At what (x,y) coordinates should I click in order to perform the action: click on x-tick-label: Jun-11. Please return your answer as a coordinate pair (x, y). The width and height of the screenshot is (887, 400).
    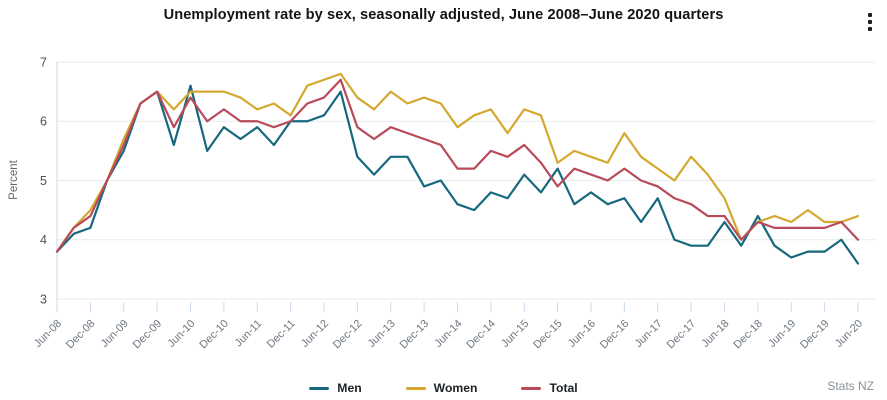
    Looking at the image, I should click on (249, 334).